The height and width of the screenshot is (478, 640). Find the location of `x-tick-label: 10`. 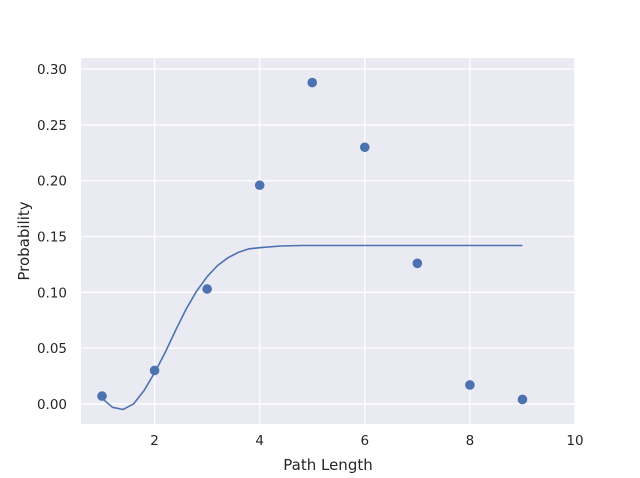

x-tick-label: 10 is located at coordinates (574, 441).